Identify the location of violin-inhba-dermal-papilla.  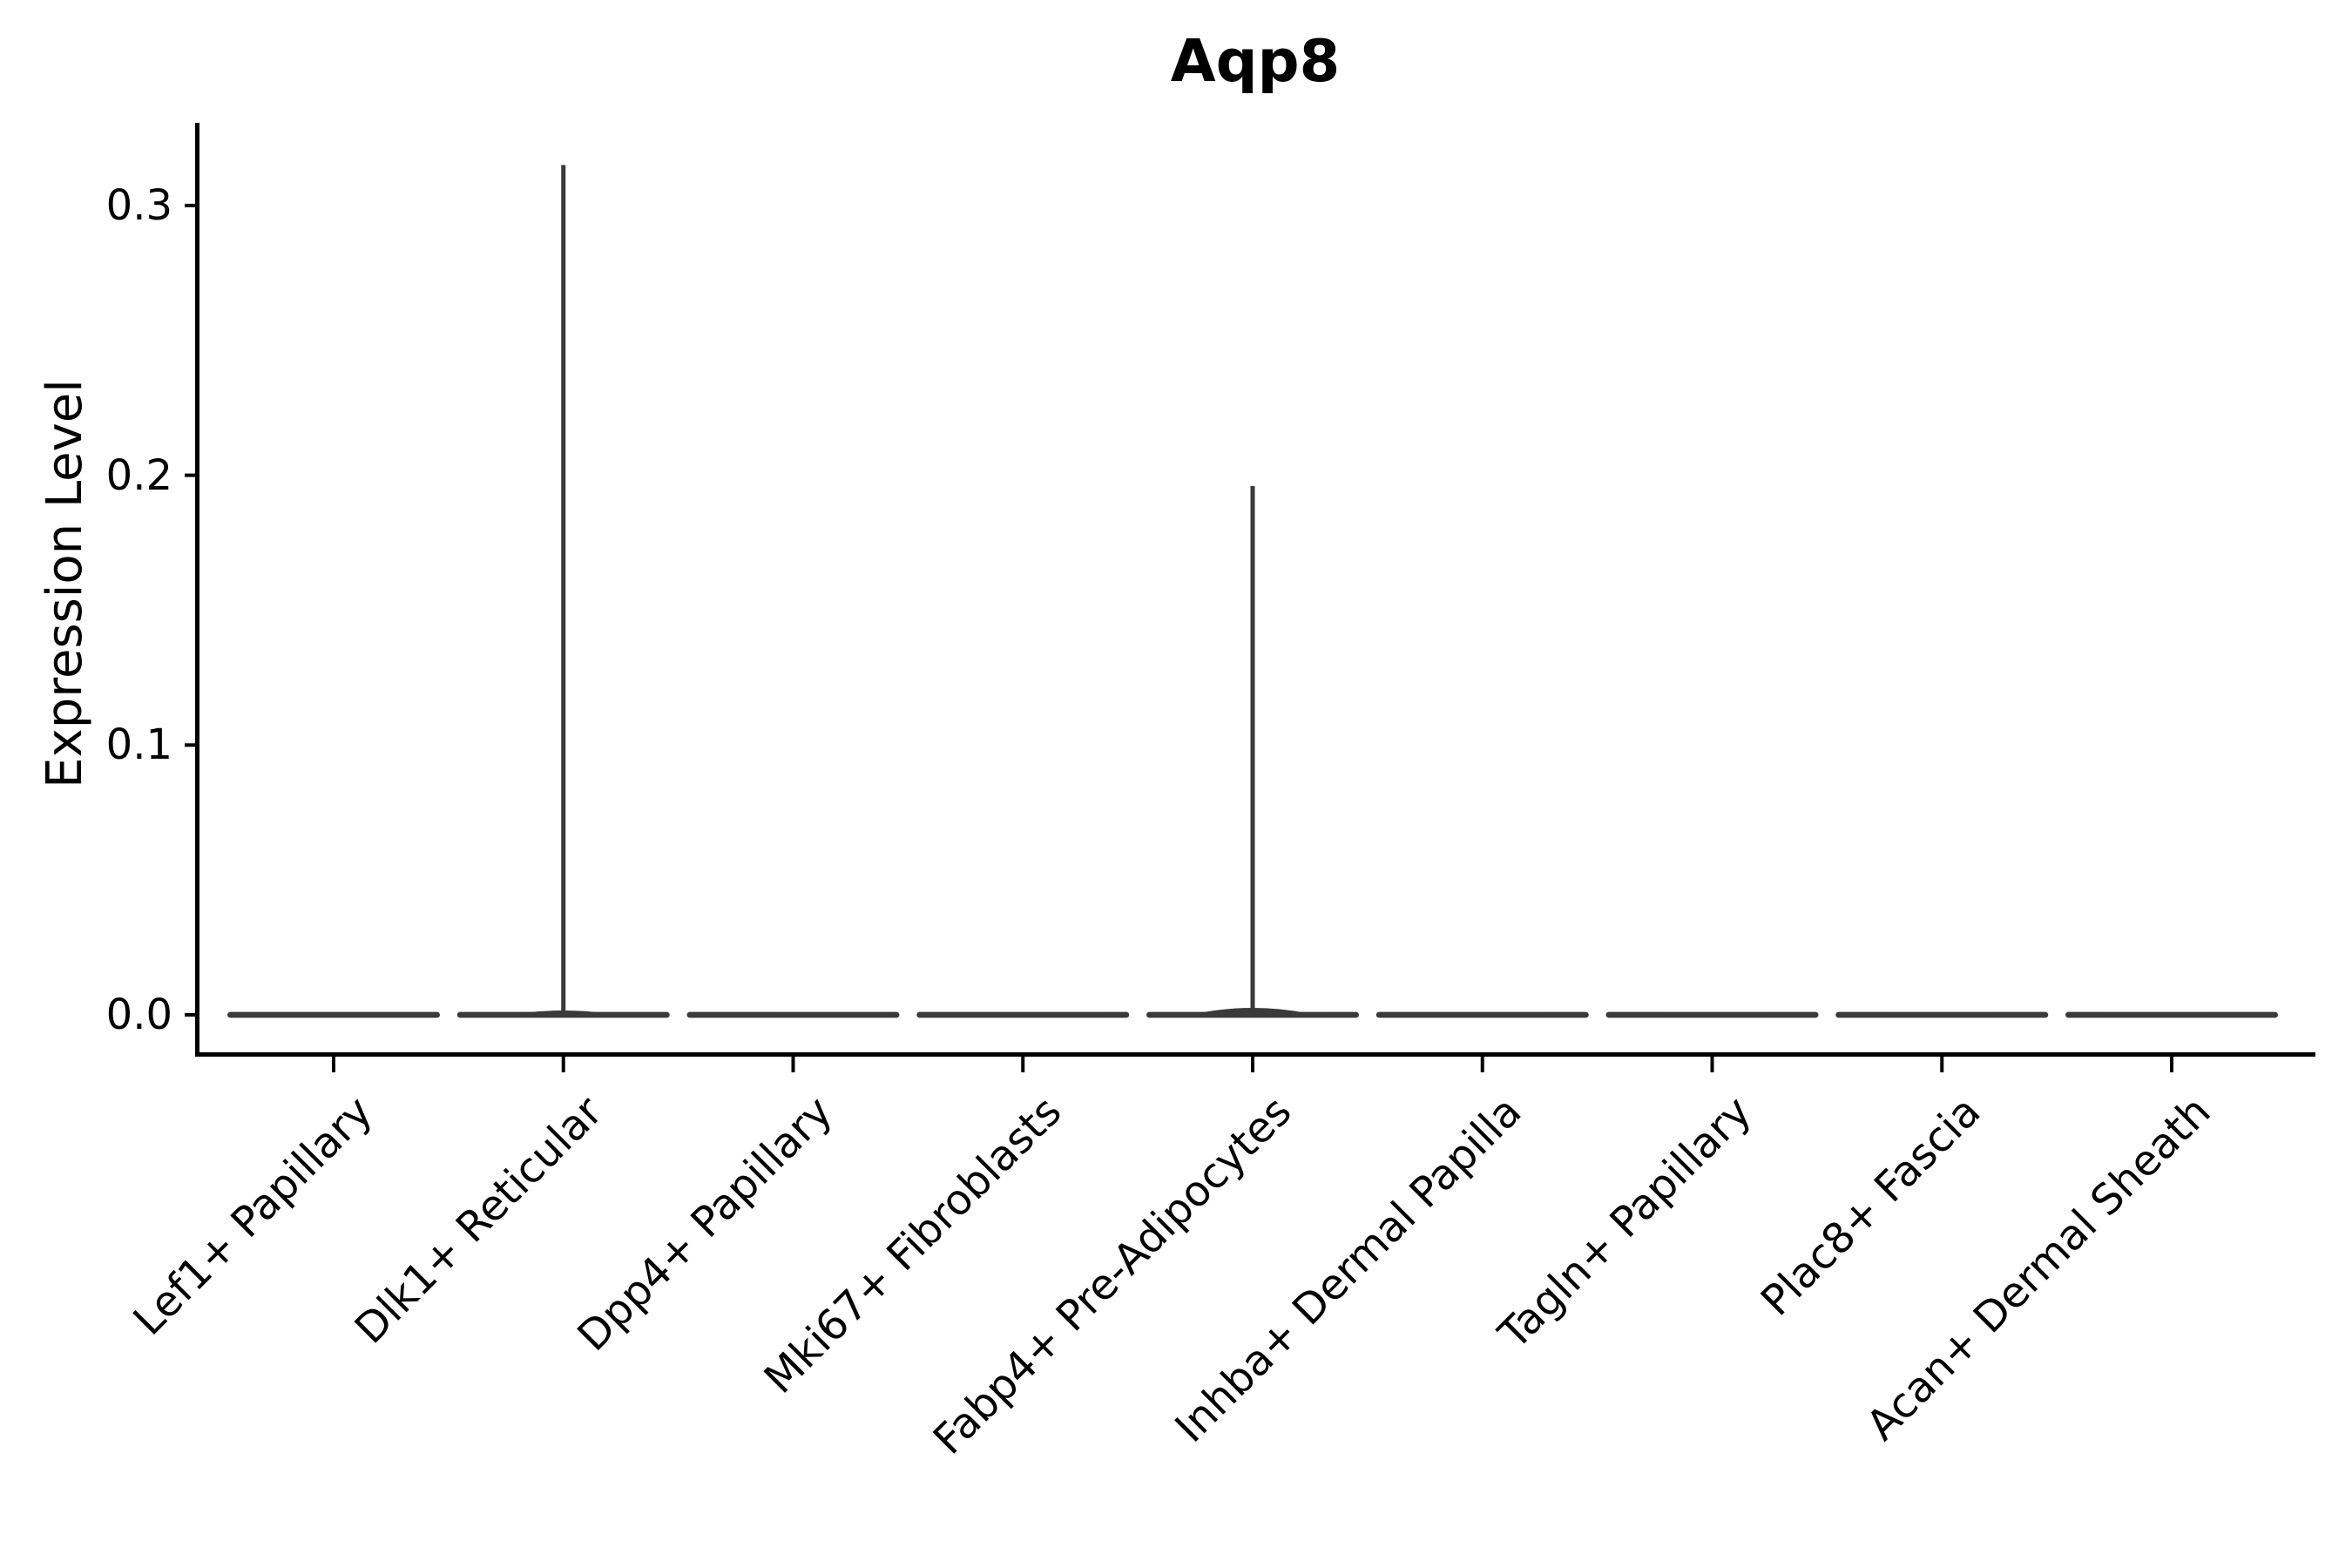
(1482, 1014).